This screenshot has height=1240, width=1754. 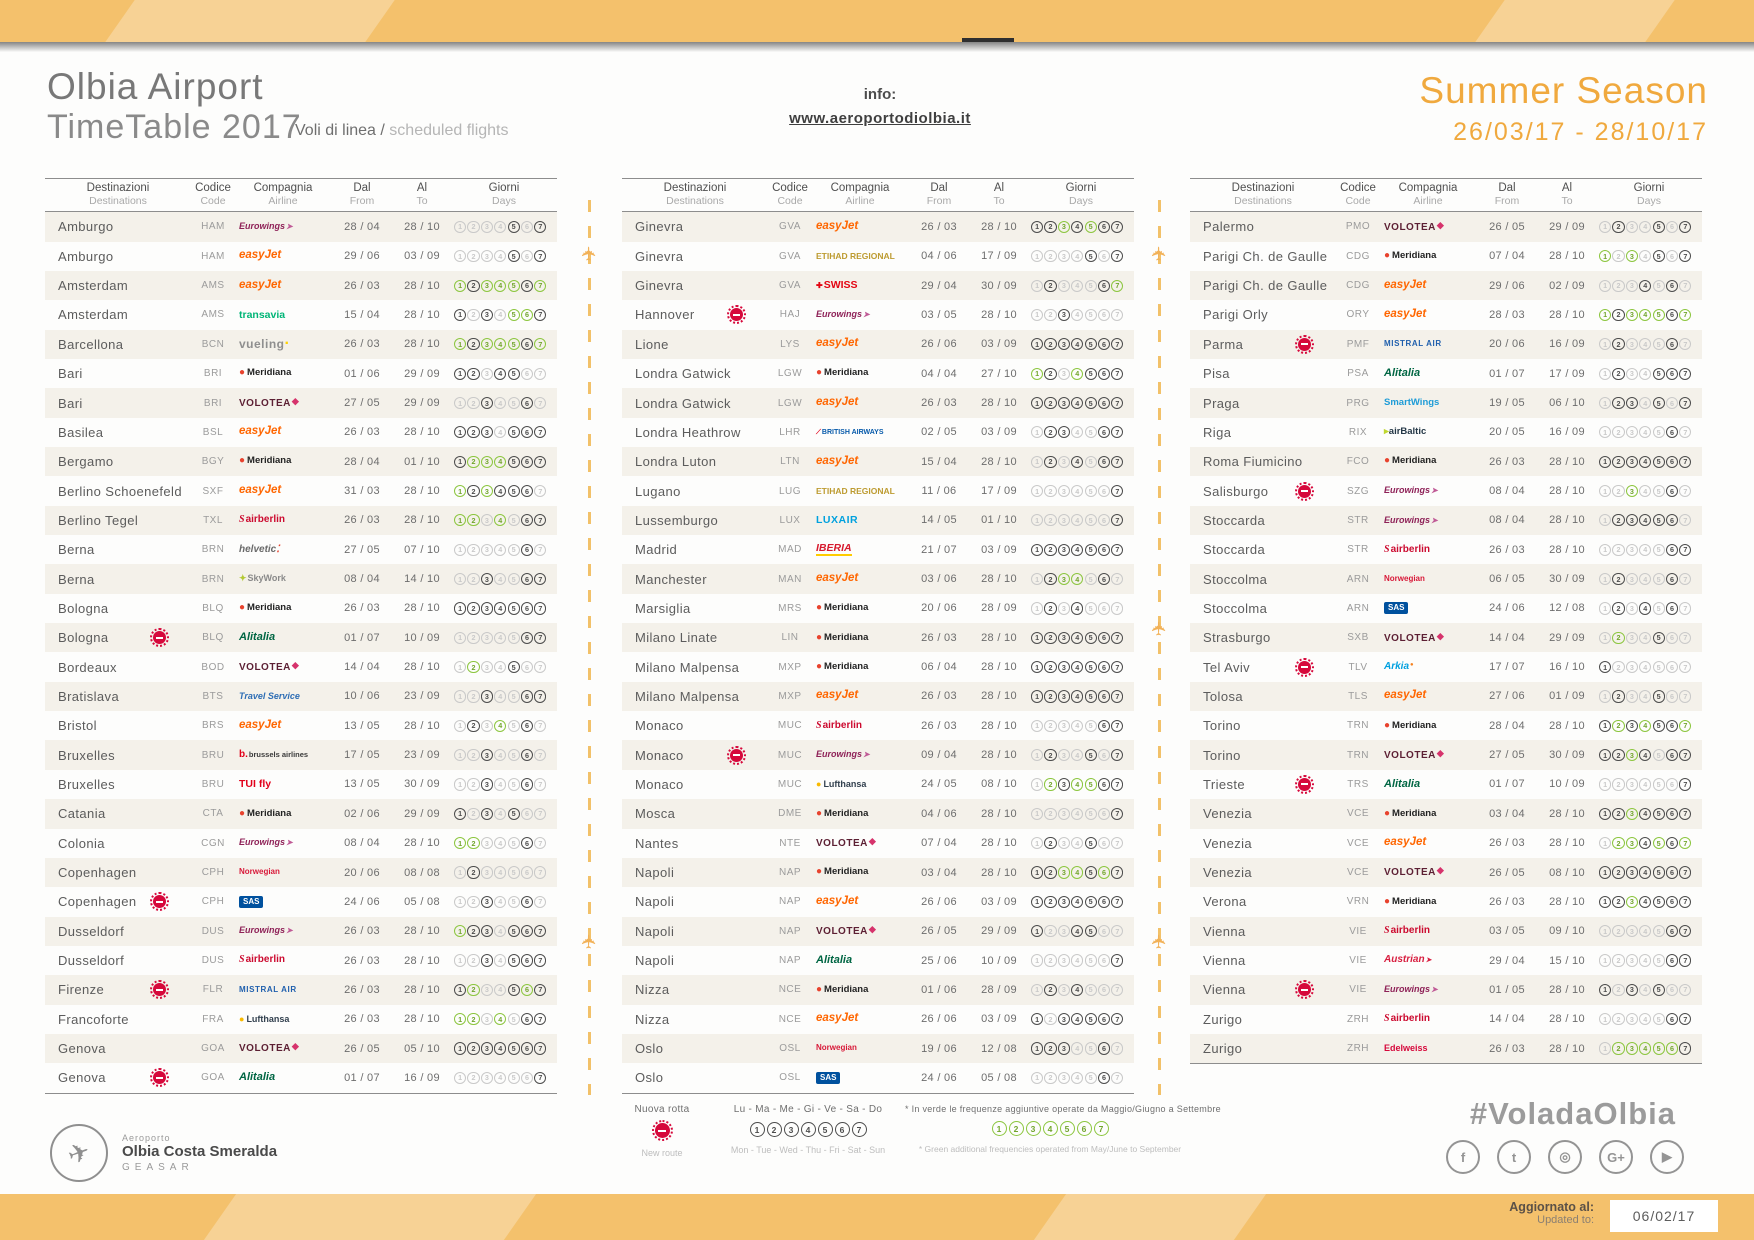 I want to click on instagram-icon: ◎, so click(x=1565, y=1157).